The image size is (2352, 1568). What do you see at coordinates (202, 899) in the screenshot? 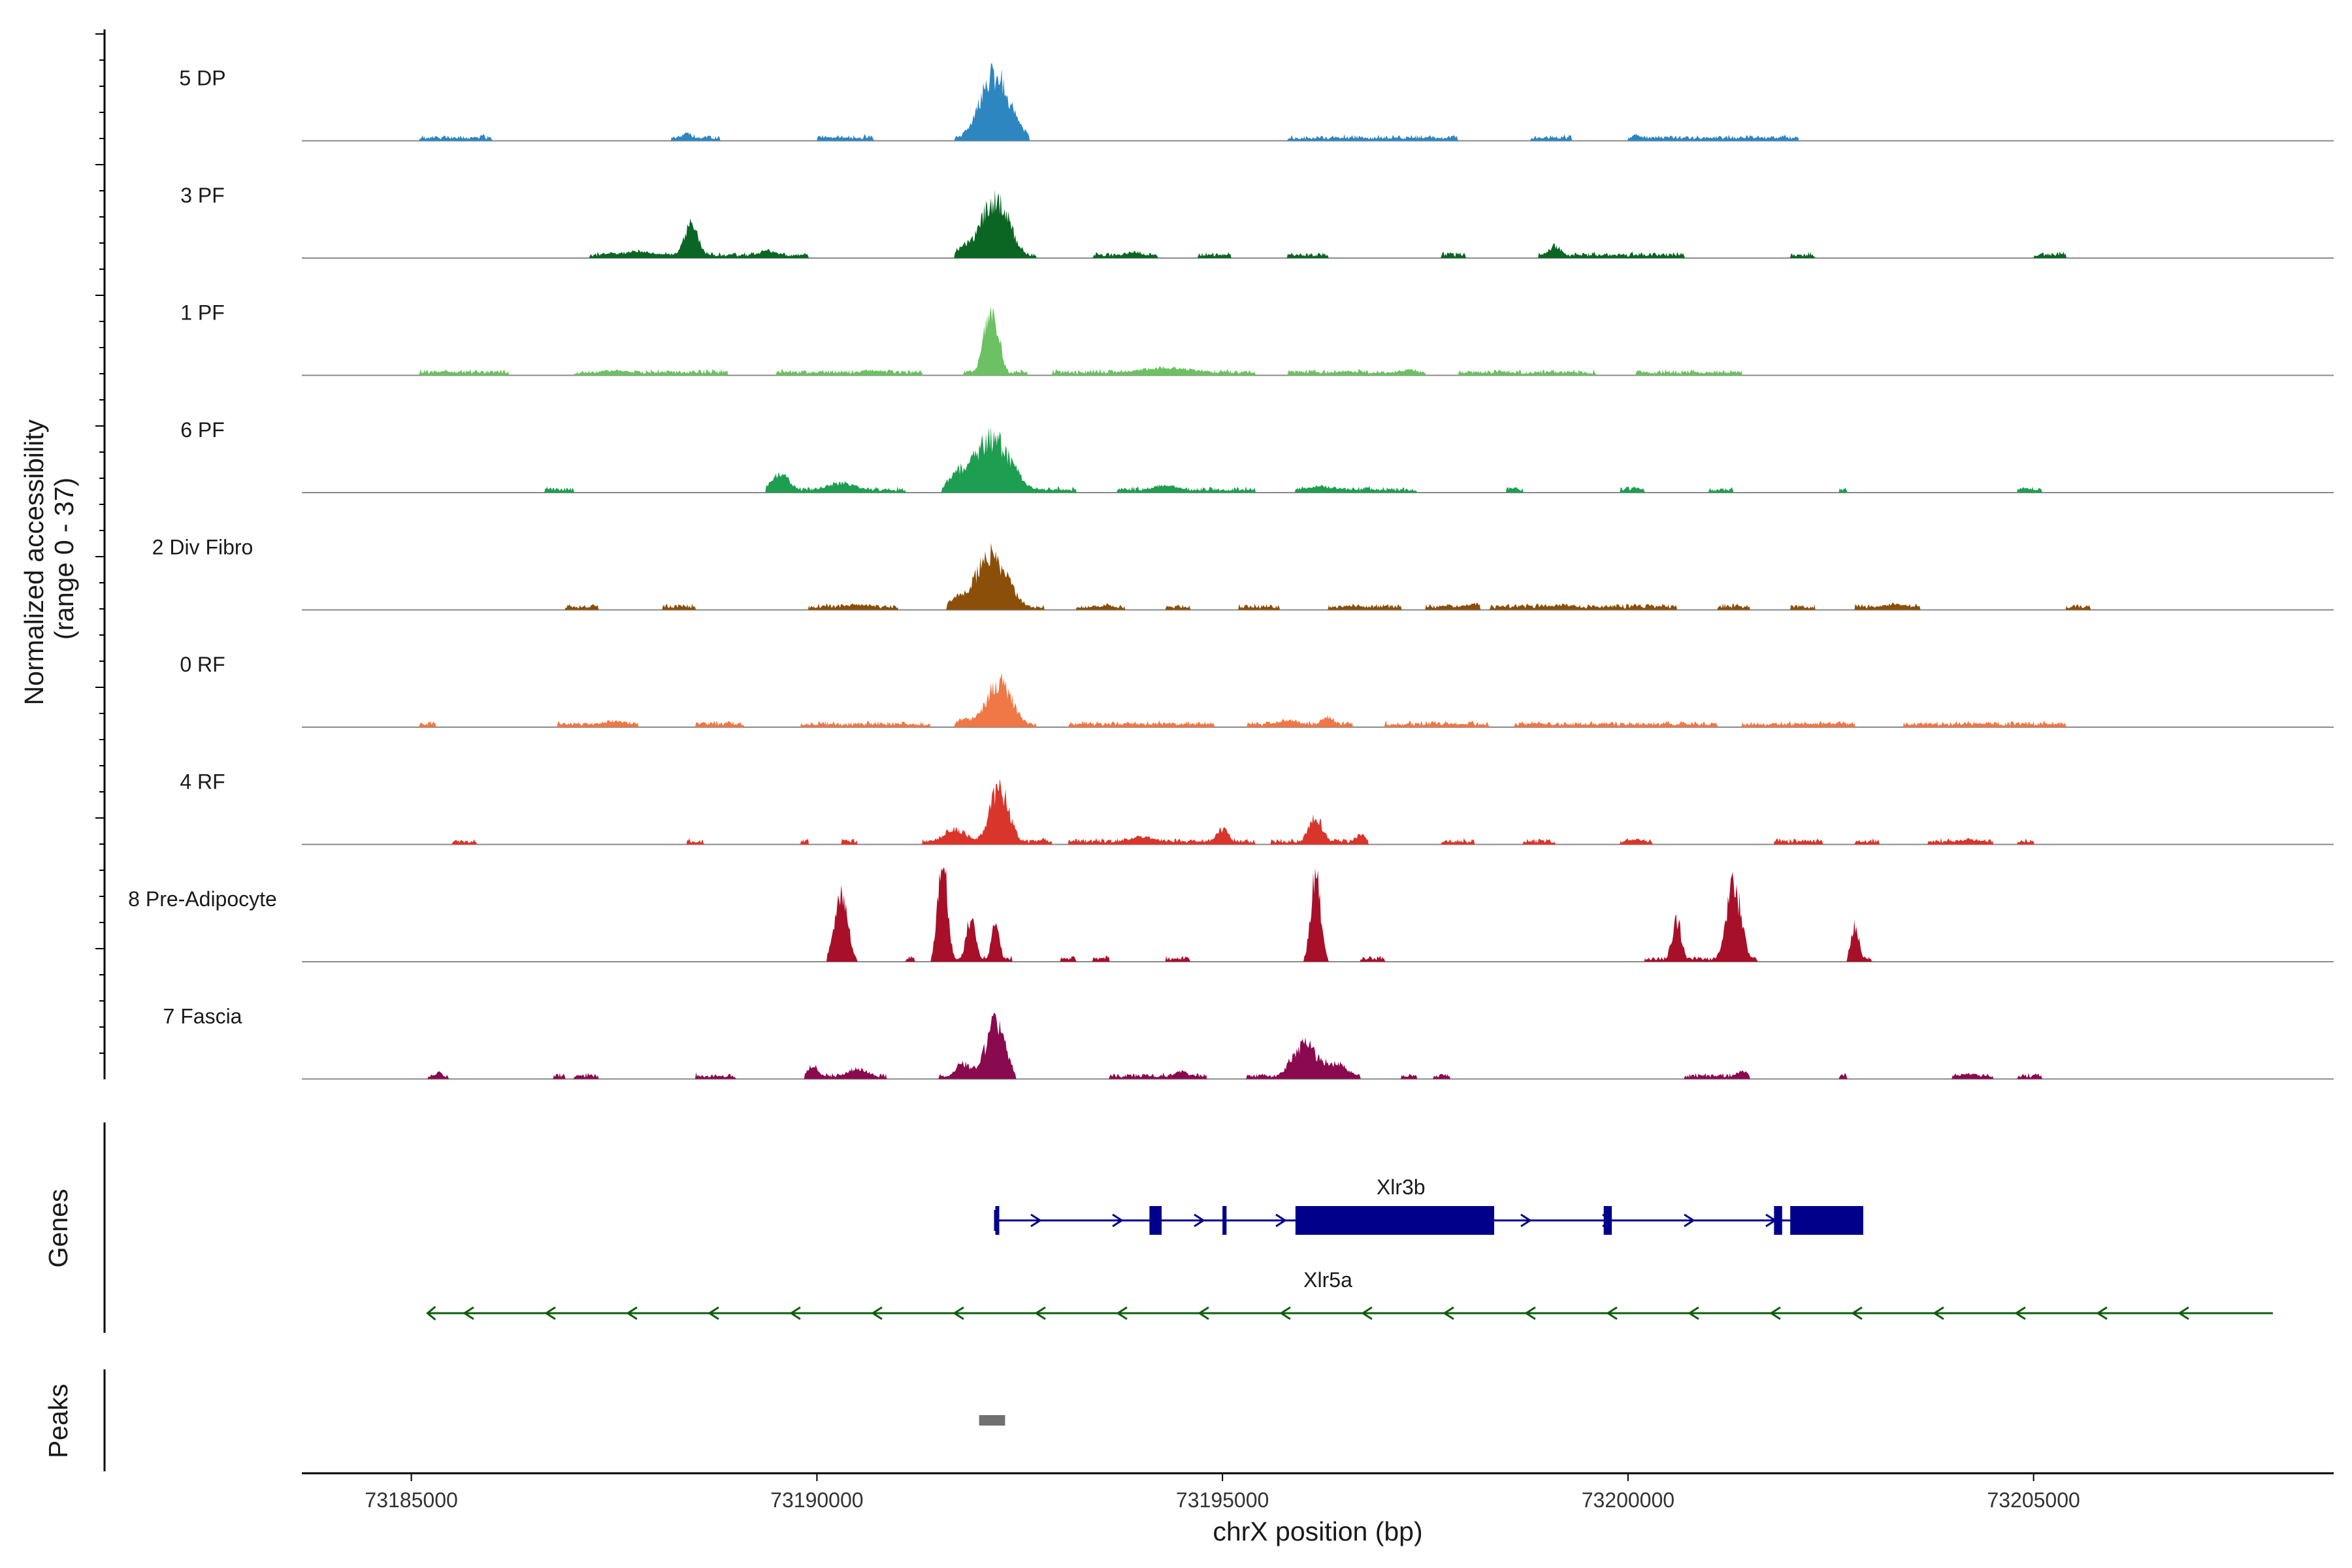
I see `track-label: 8 Pre-Adipocyte` at bounding box center [202, 899].